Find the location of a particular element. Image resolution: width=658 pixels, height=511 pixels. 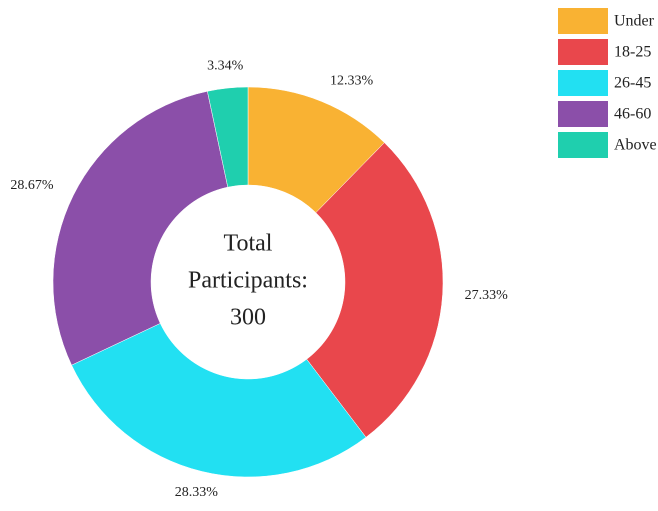

legend-label: 46-60 is located at coordinates (632, 114).